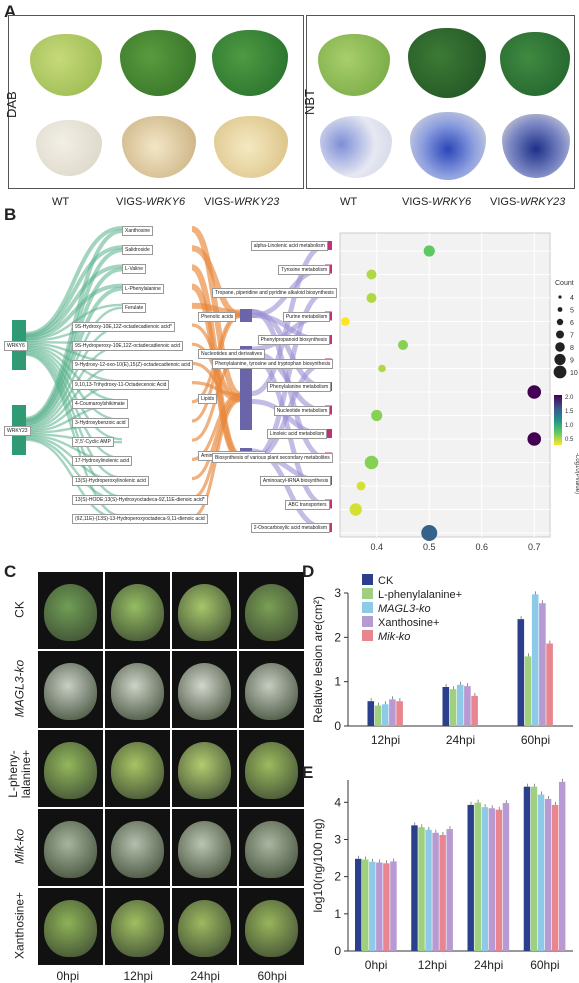 The width and height of the screenshot is (579, 983). What do you see at coordinates (297, 434) in the screenshot?
I see `sankey-pathway-label: Linoleic acid metabolism` at bounding box center [297, 434].